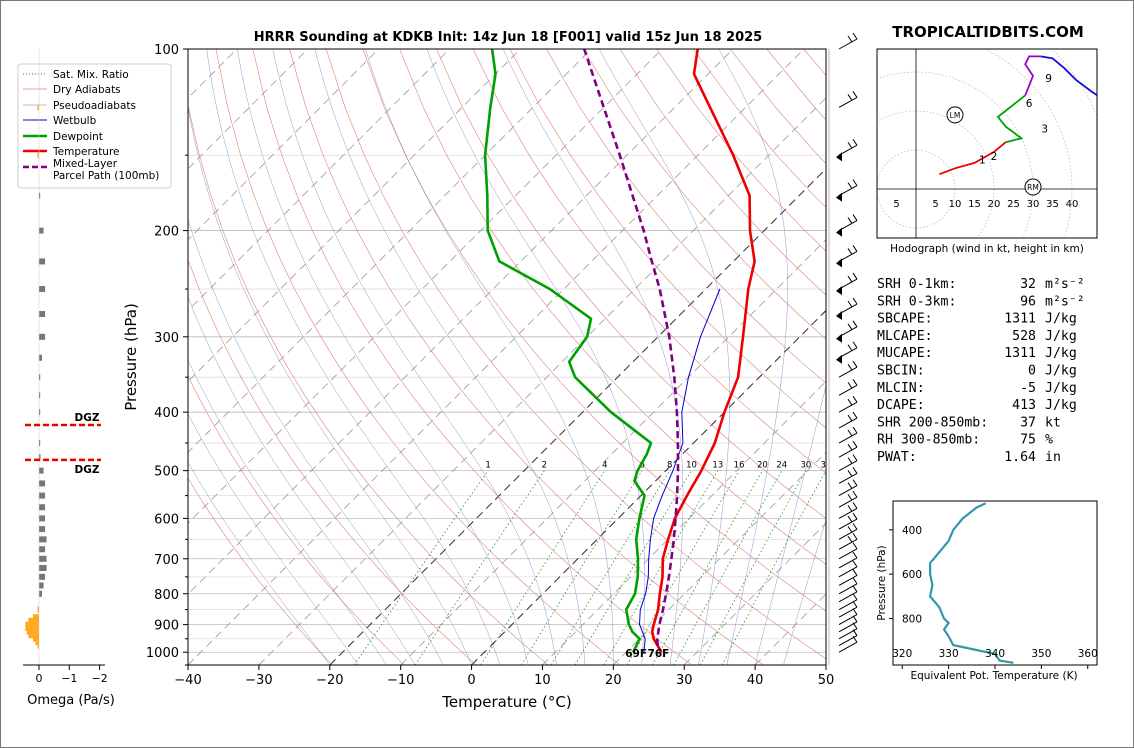 Image resolution: width=1134 pixels, height=748 pixels. I want to click on index-label: PWAT:, so click(897, 457).